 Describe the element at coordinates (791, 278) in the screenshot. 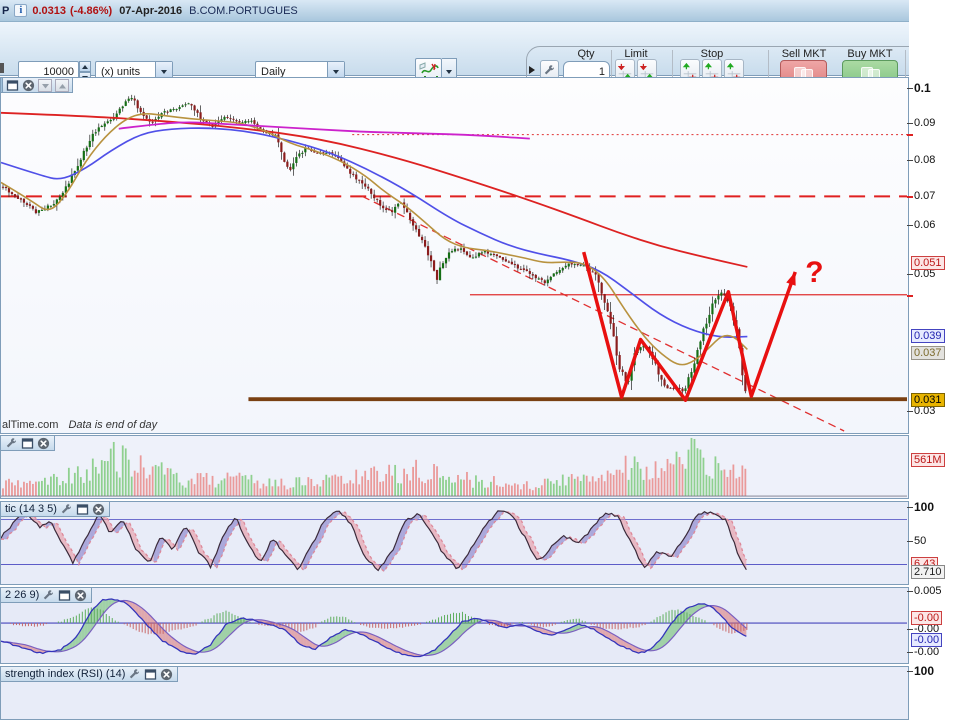

I see `arrow-head` at that location.